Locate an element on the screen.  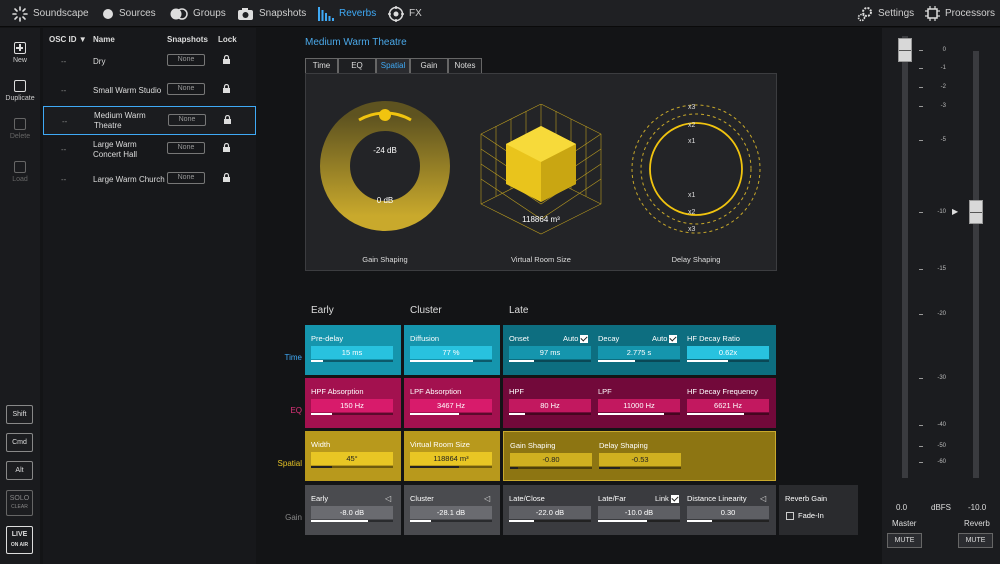
late-far-field: -10.0 dB is located at coordinates (639, 514).